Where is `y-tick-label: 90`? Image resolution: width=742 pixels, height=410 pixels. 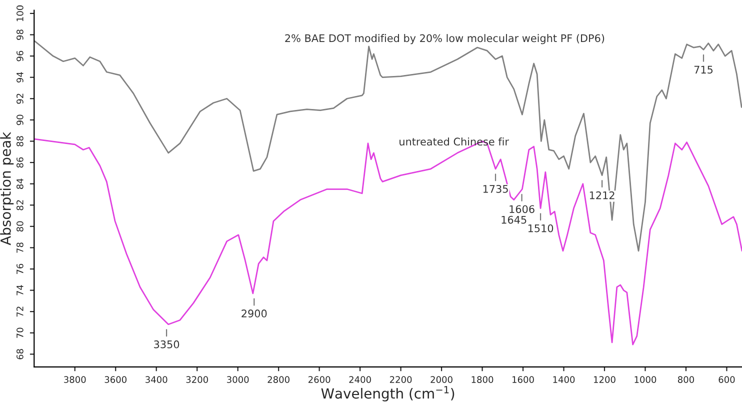 y-tick-label: 90 is located at coordinates (20, 120).